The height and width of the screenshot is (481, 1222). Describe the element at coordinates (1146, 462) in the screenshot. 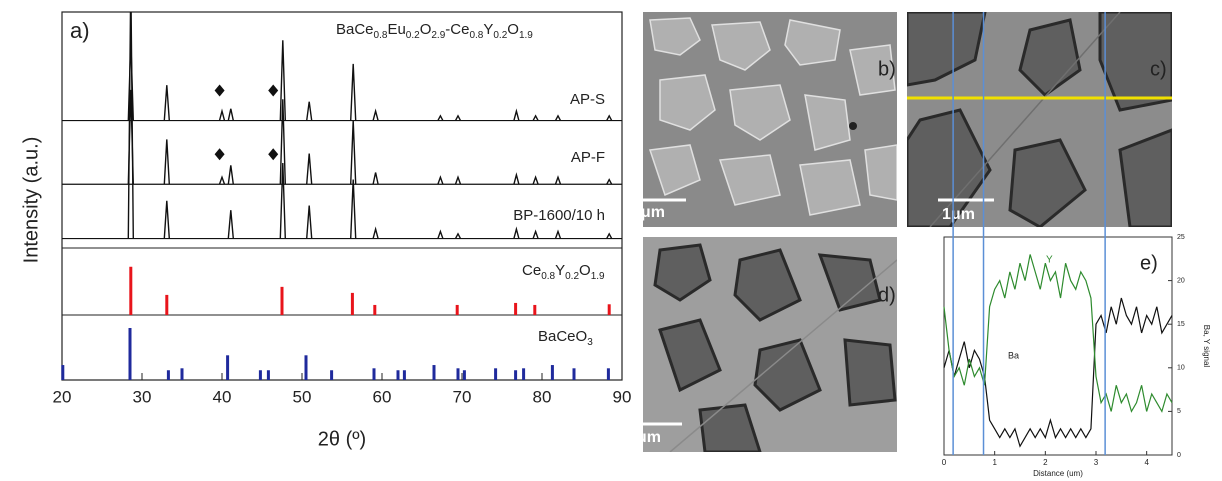

I see `x-tick-label: 4` at that location.